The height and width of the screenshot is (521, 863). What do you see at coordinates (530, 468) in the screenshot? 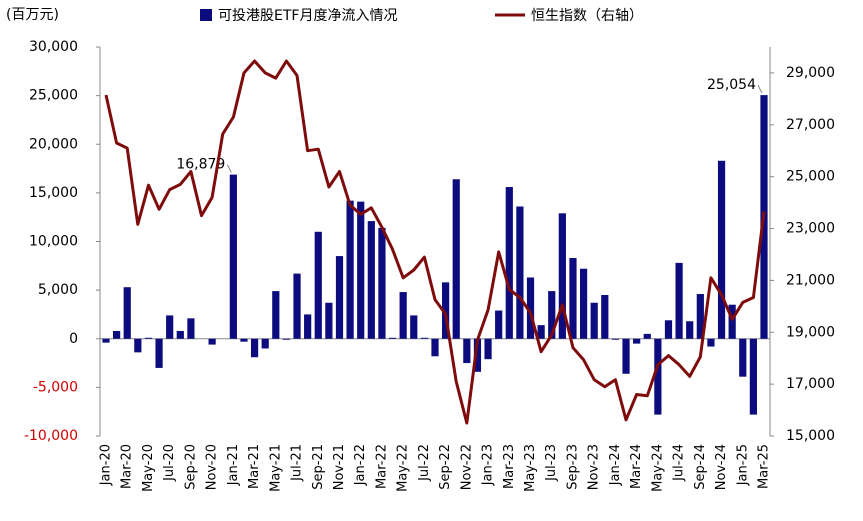
I see `x-tick-label: May-23` at bounding box center [530, 468].